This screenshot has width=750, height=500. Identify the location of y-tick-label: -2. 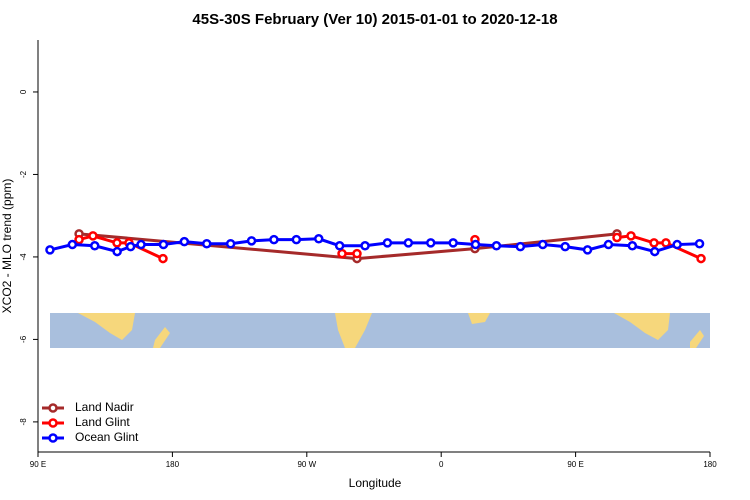
(23, 174).